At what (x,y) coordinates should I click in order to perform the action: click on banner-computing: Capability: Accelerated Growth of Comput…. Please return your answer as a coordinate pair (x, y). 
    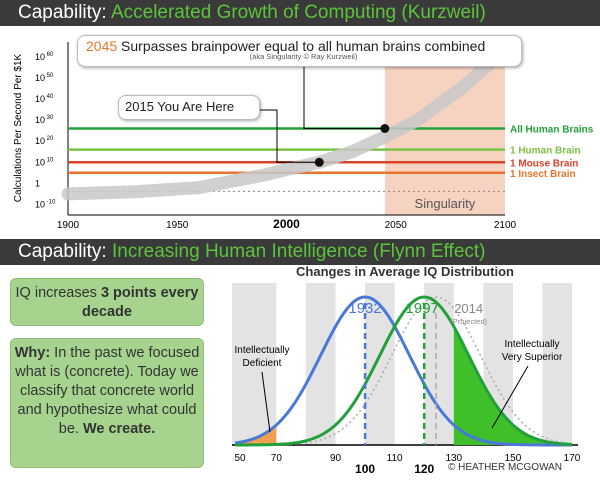
    Looking at the image, I should click on (300, 13).